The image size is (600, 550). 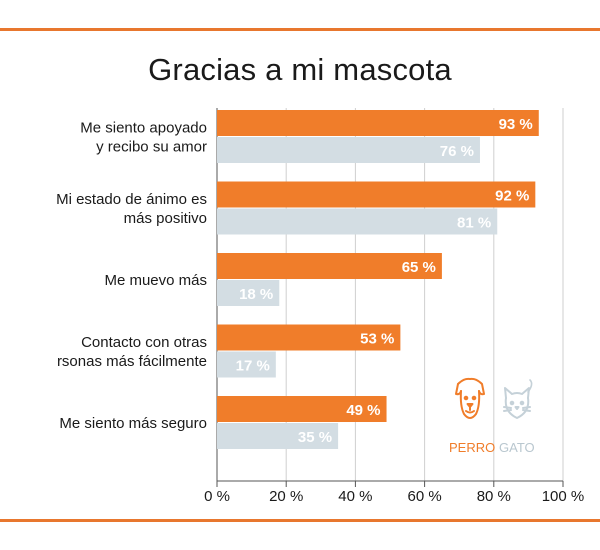 I want to click on value-label-perro: 49 %, so click(x=363, y=410).